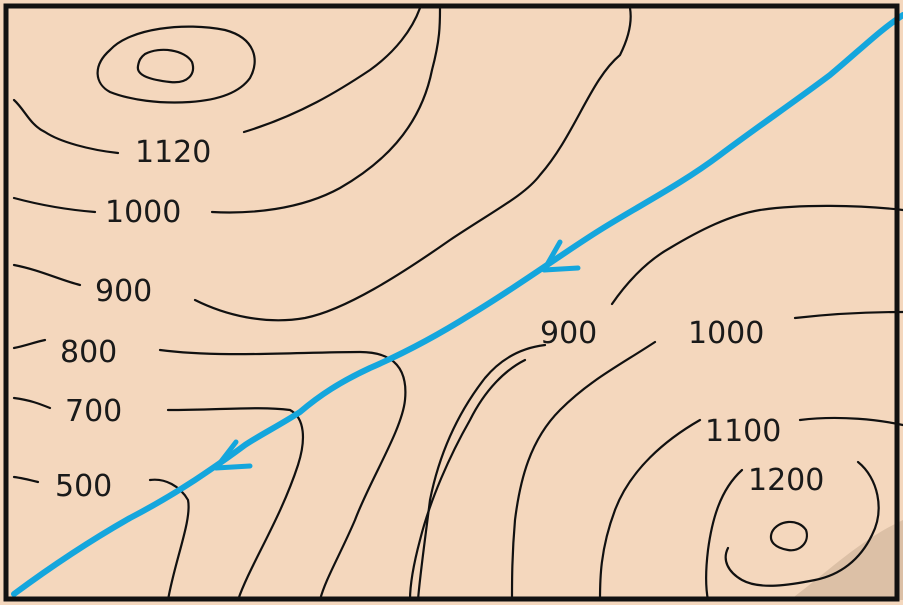 The width and height of the screenshot is (903, 610). Describe the element at coordinates (568, 333) in the screenshot. I see `label-contour-900-right: 900` at that location.